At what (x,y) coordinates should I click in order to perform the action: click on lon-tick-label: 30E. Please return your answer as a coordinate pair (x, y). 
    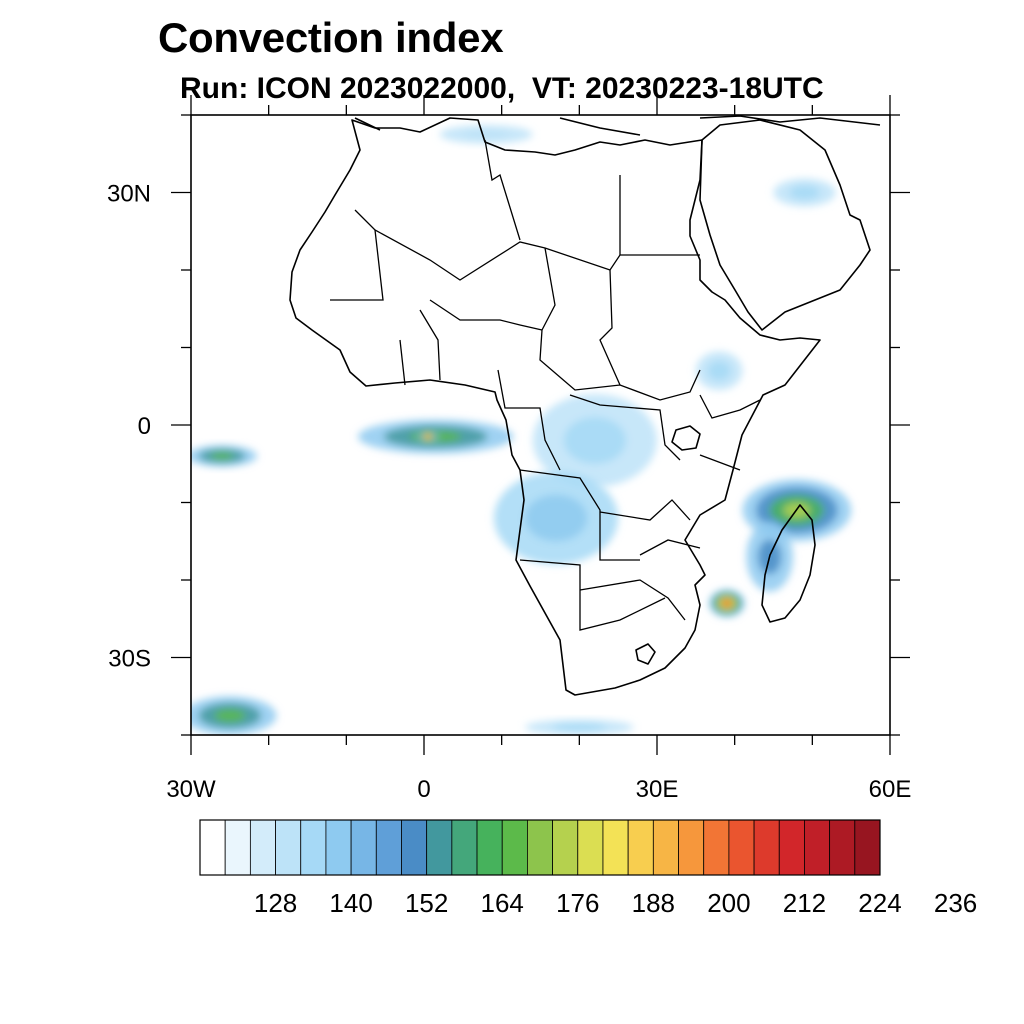
    Looking at the image, I should click on (657, 789).